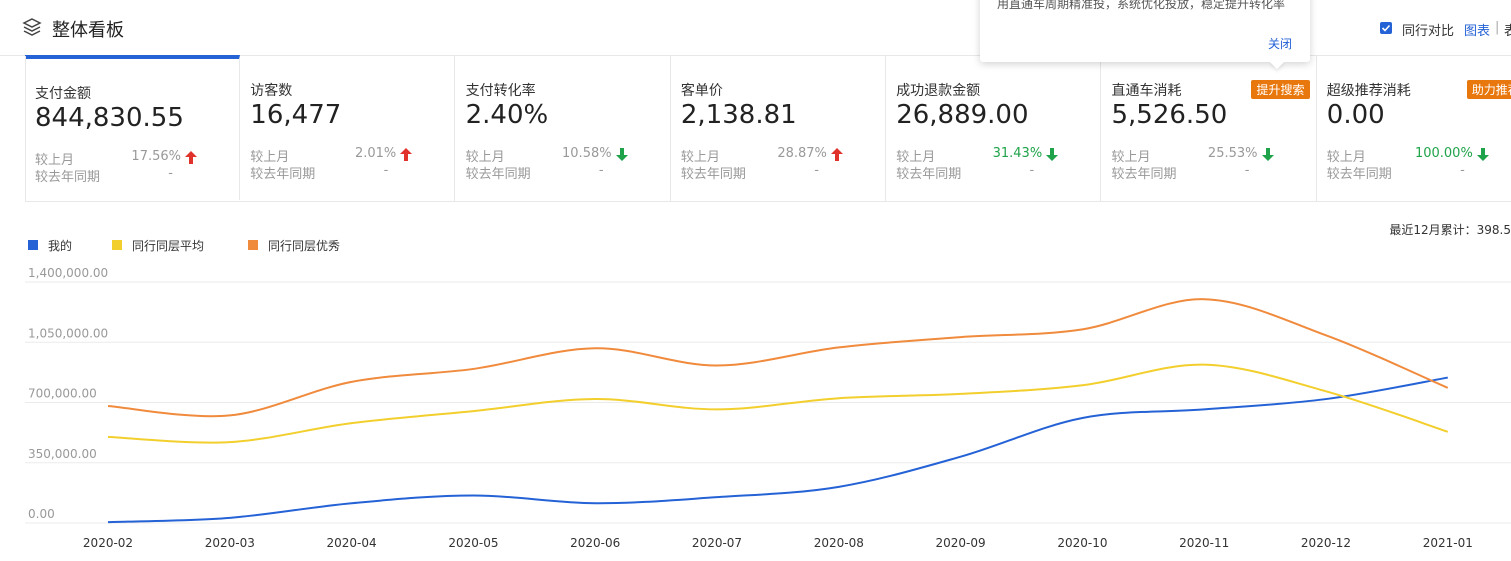  Describe the element at coordinates (701, 91) in the screenshot. I see `card-title: 客单价` at that location.